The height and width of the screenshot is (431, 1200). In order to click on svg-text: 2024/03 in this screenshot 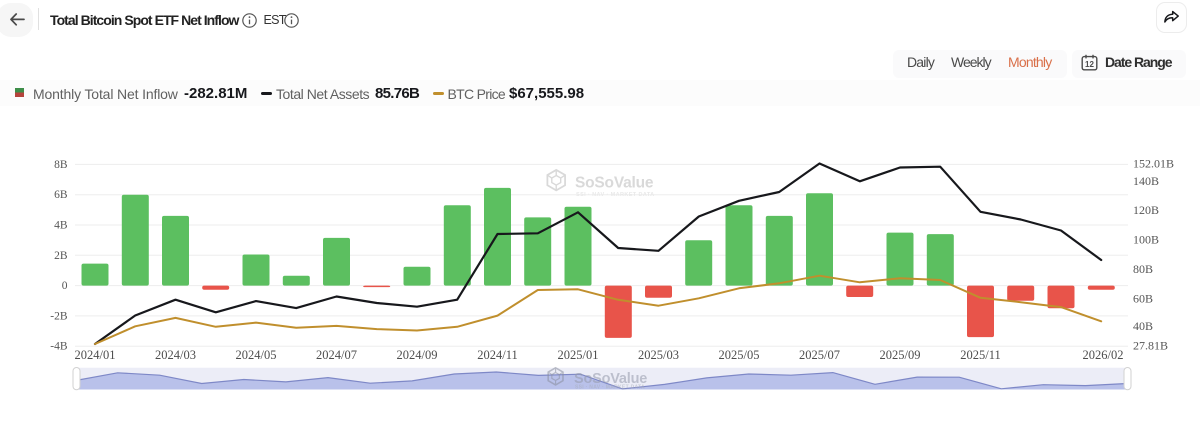, I will do `click(175, 355)`.